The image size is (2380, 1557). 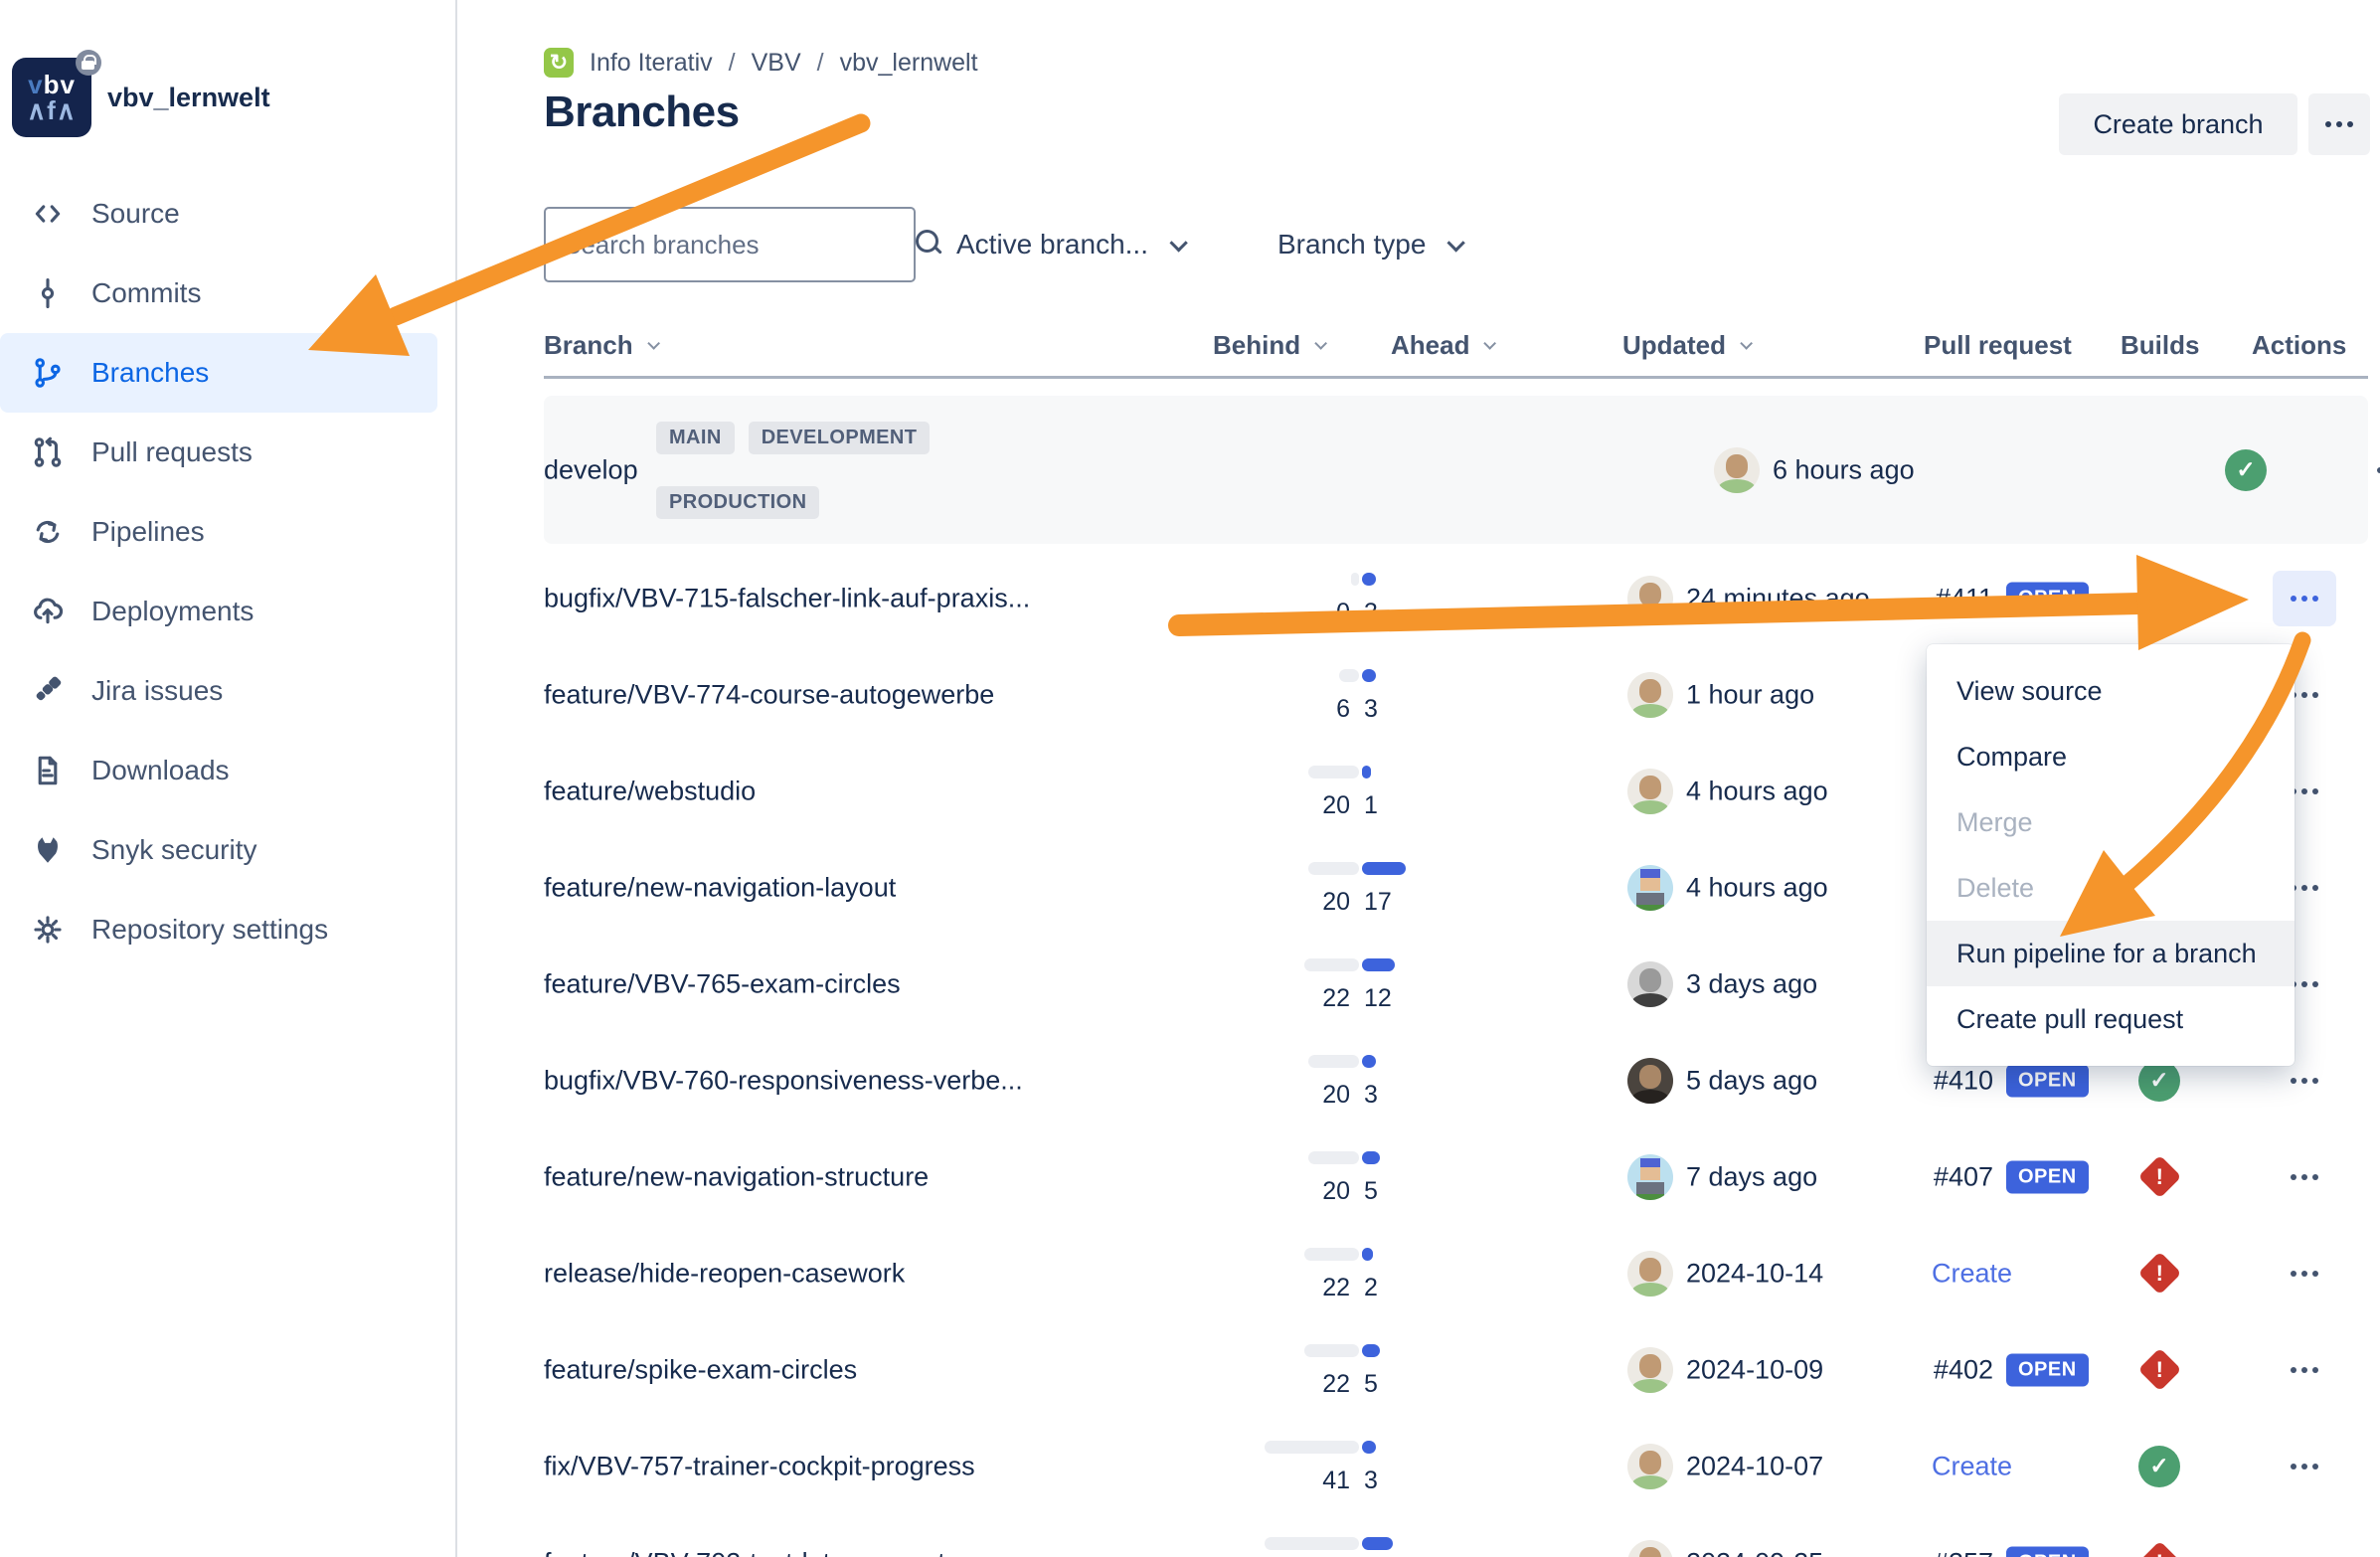 I want to click on updated-time: 2024-09-25, so click(x=1754, y=1552).